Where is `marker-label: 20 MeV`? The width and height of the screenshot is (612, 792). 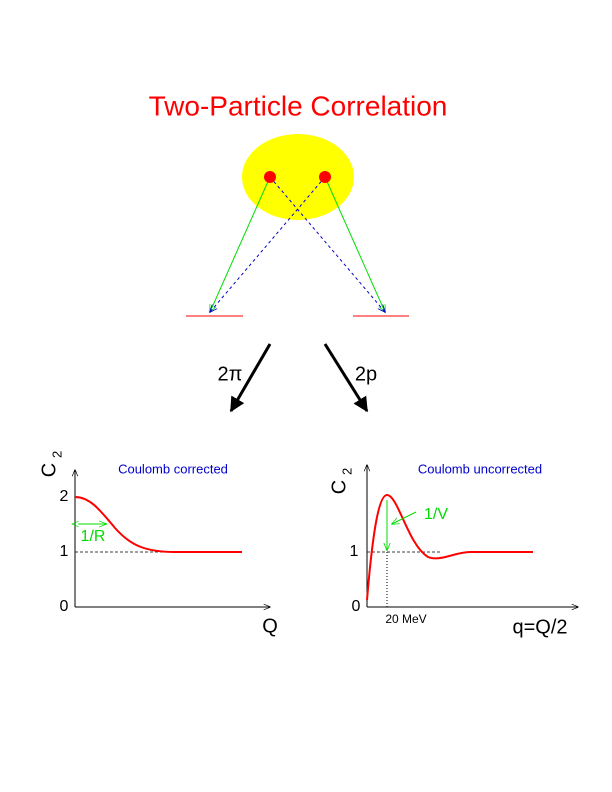
marker-label: 20 MeV is located at coordinates (405, 619).